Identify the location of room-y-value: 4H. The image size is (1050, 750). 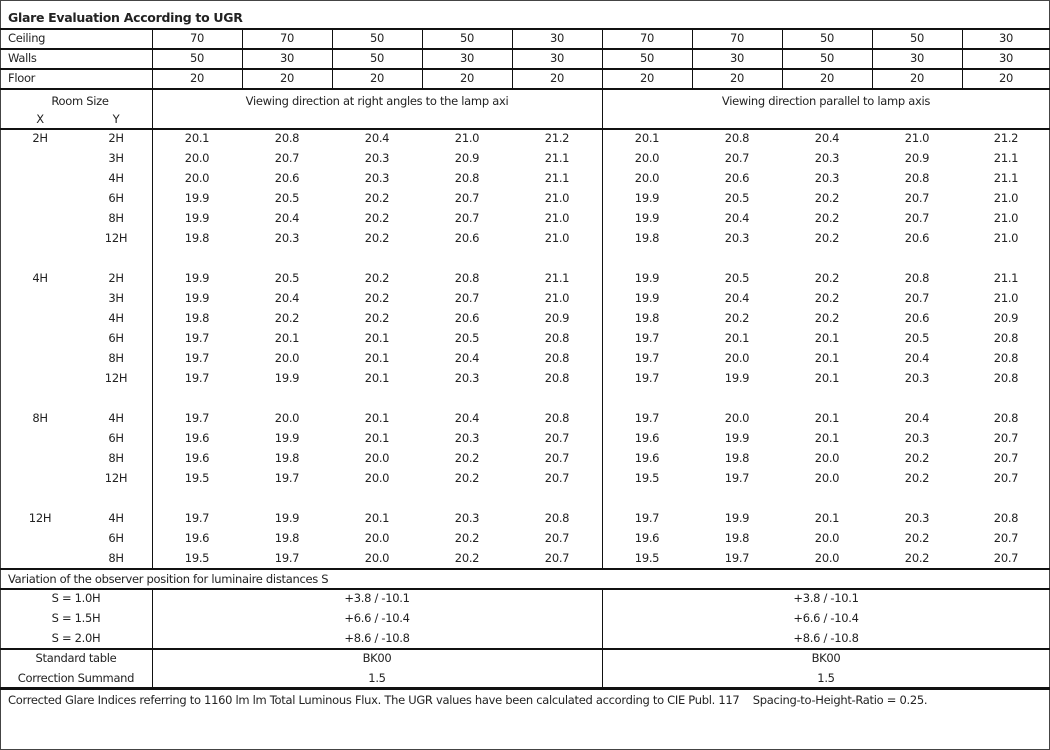
(116, 418).